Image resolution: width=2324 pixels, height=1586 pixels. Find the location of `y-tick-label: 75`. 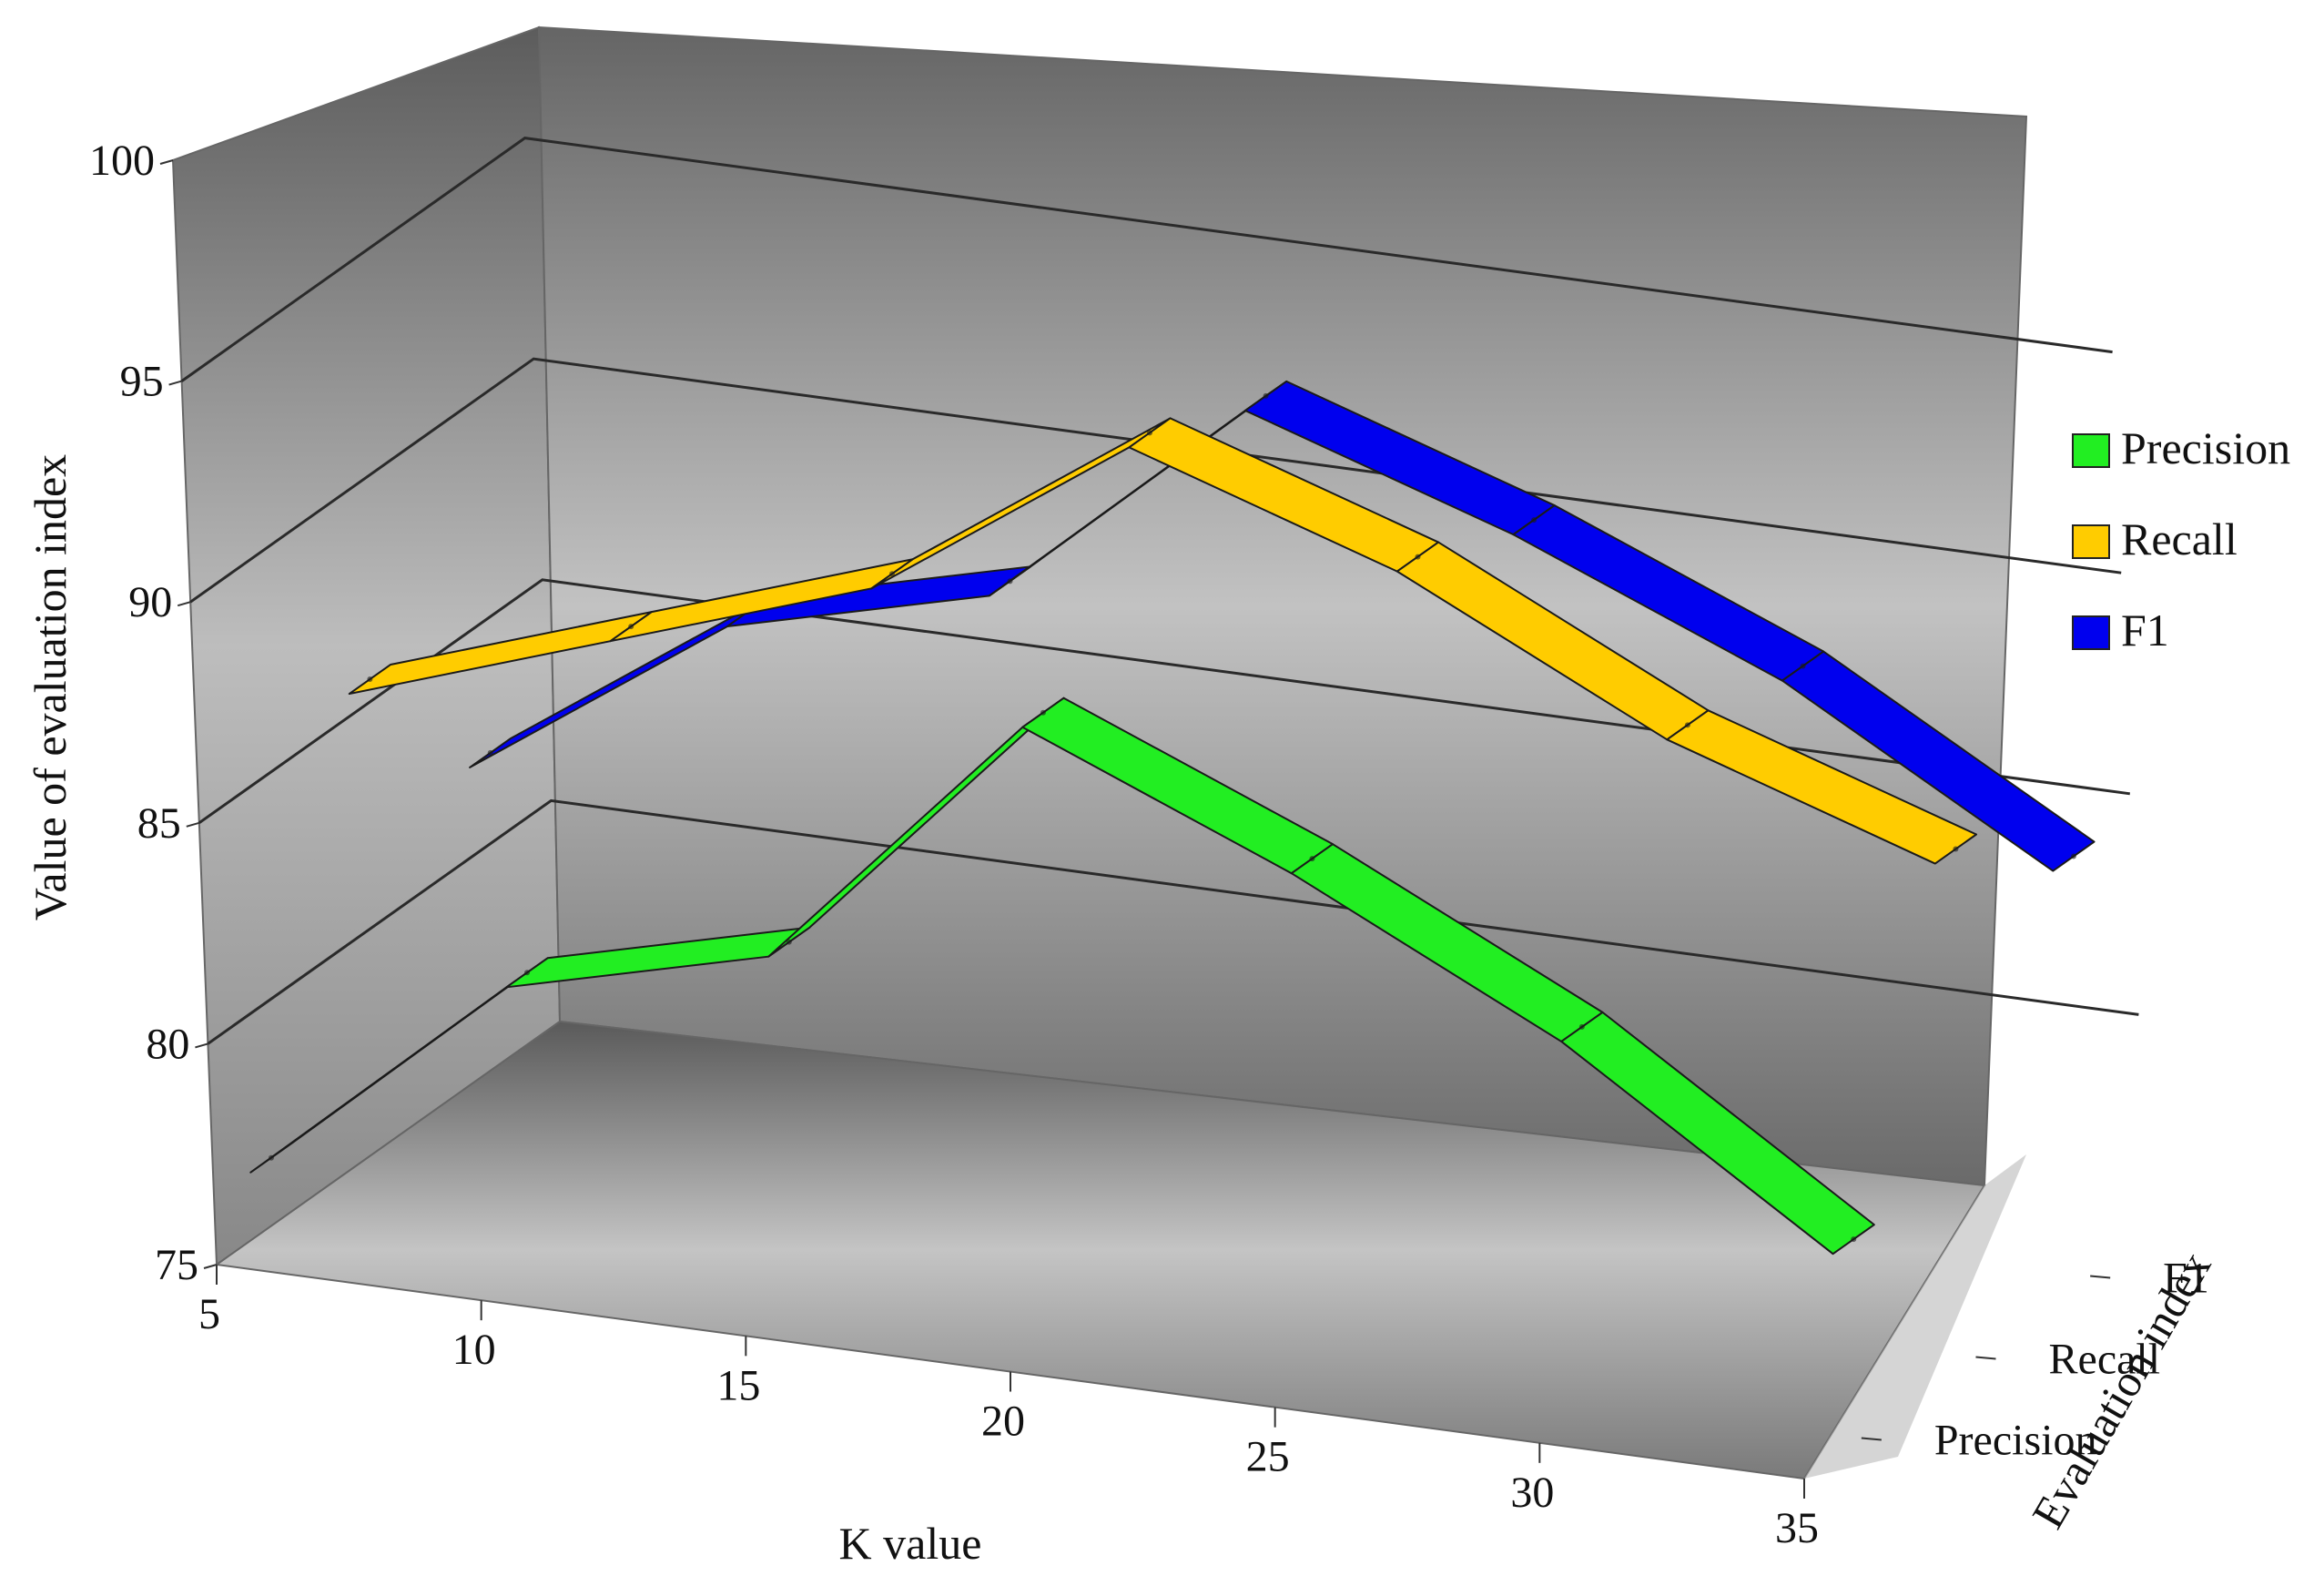

y-tick-label: 75 is located at coordinates (176, 1265).